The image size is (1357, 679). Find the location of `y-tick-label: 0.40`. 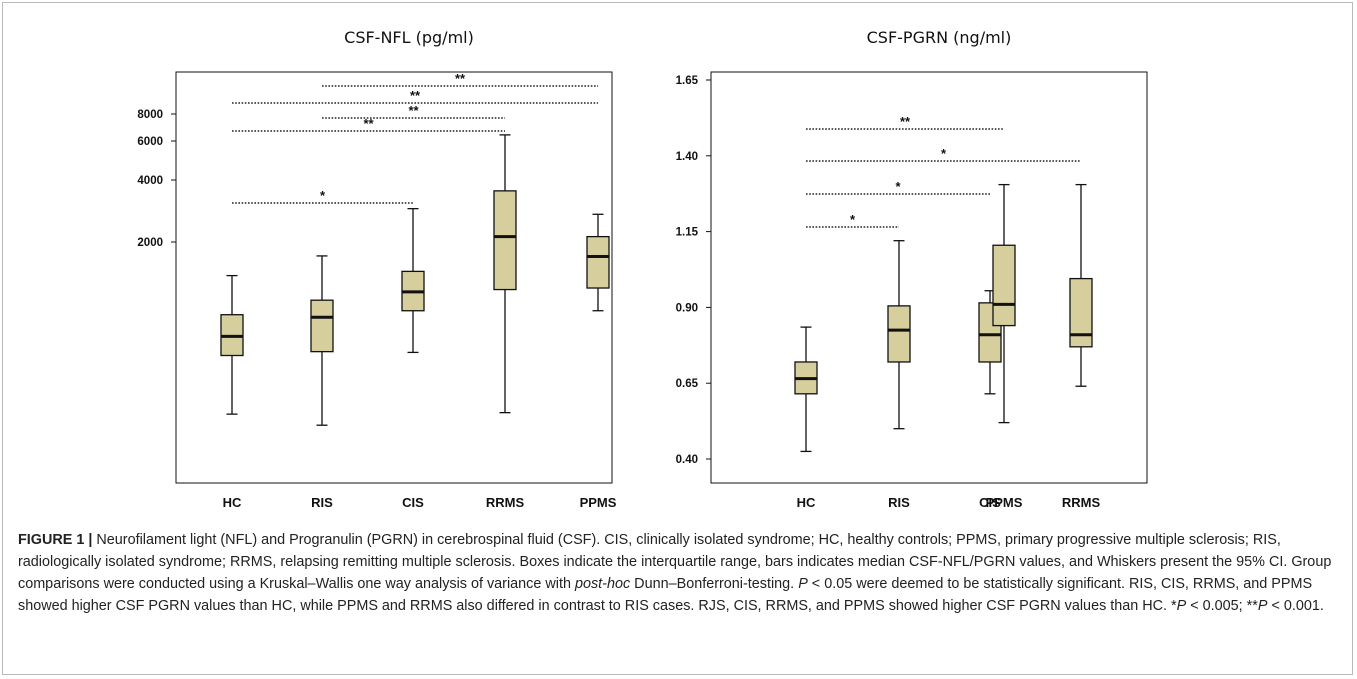

y-tick-label: 0.40 is located at coordinates (687, 460).